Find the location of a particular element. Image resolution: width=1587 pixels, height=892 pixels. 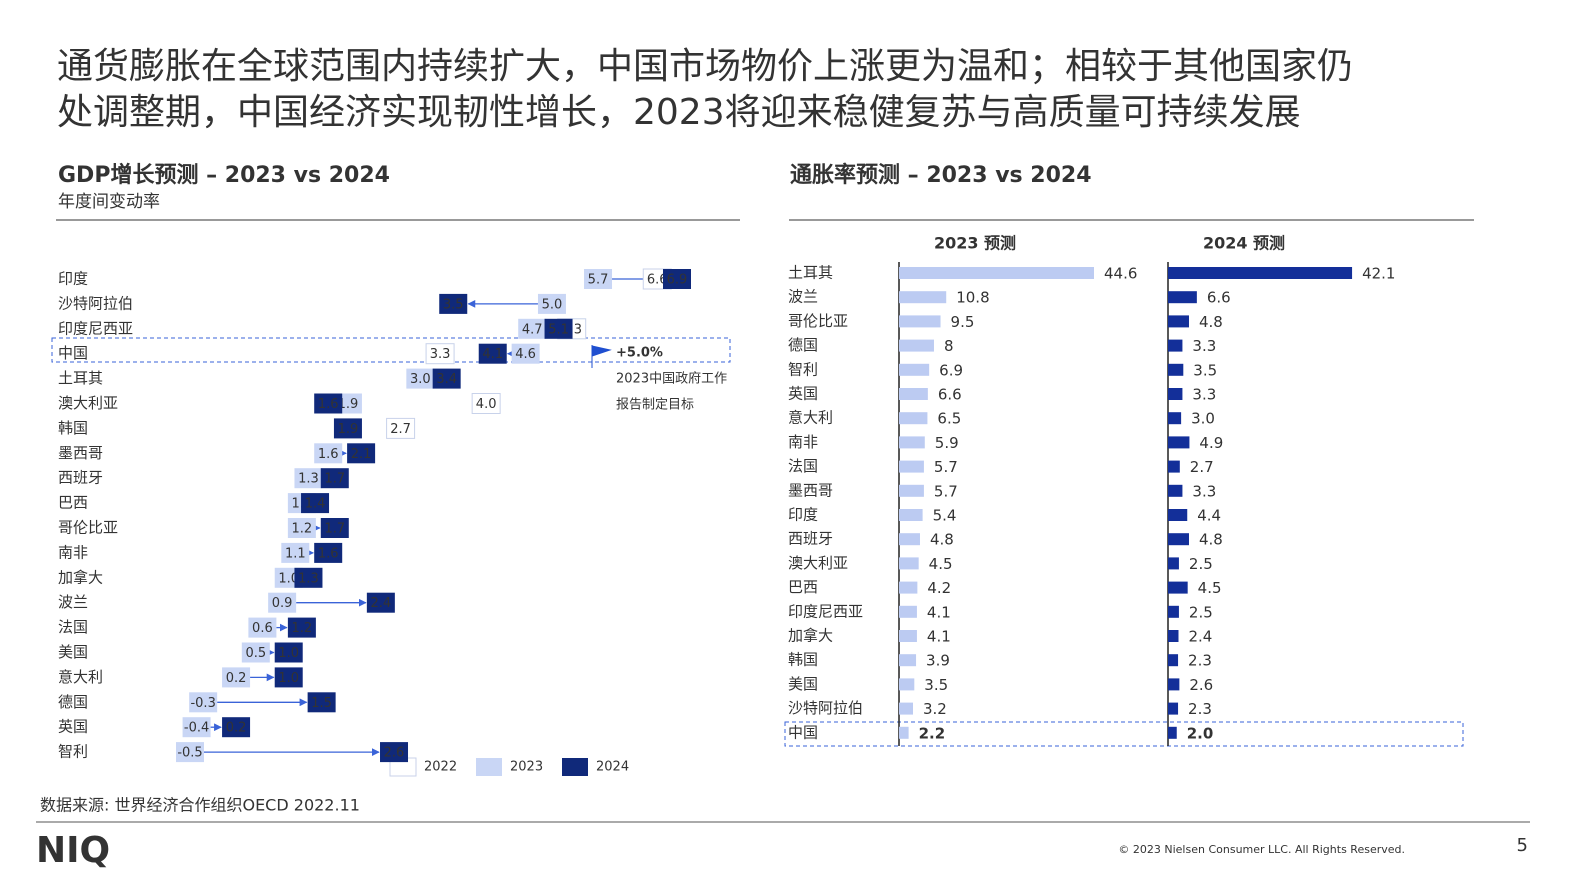

value-label: 4.1 is located at coordinates (939, 637).